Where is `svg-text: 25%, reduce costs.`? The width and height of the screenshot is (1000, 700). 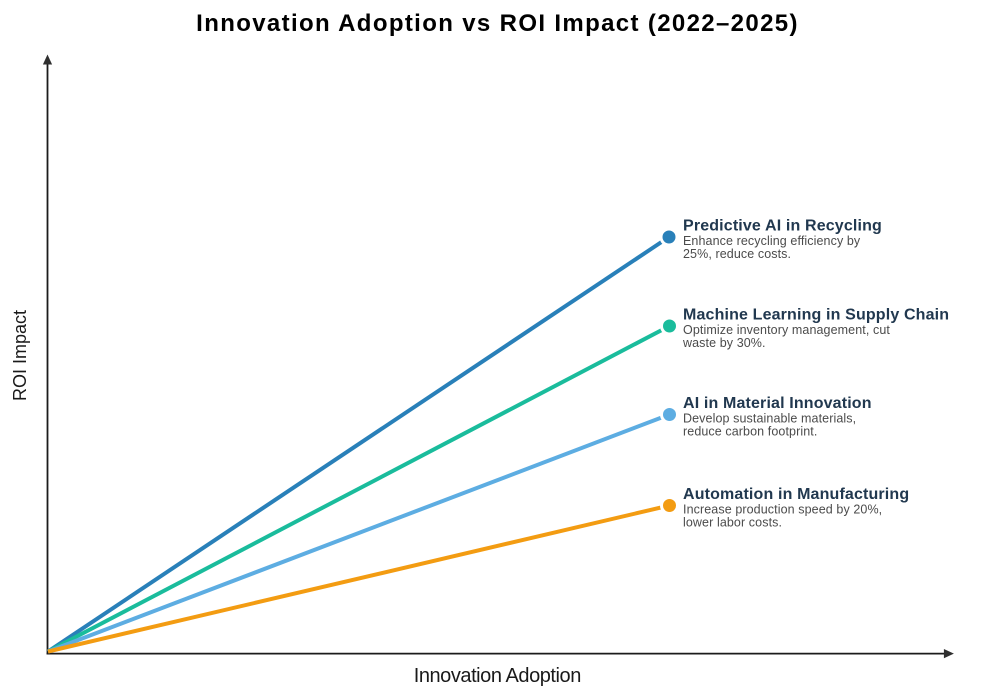 svg-text: 25%, reduce costs. is located at coordinates (737, 254).